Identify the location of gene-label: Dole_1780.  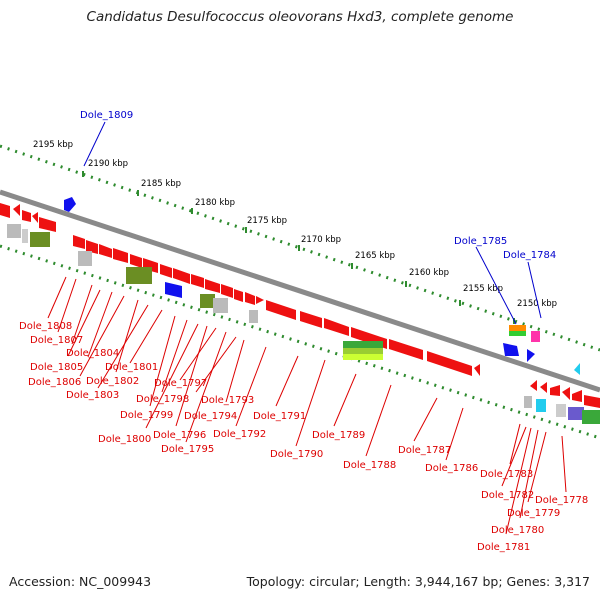
(517, 530).